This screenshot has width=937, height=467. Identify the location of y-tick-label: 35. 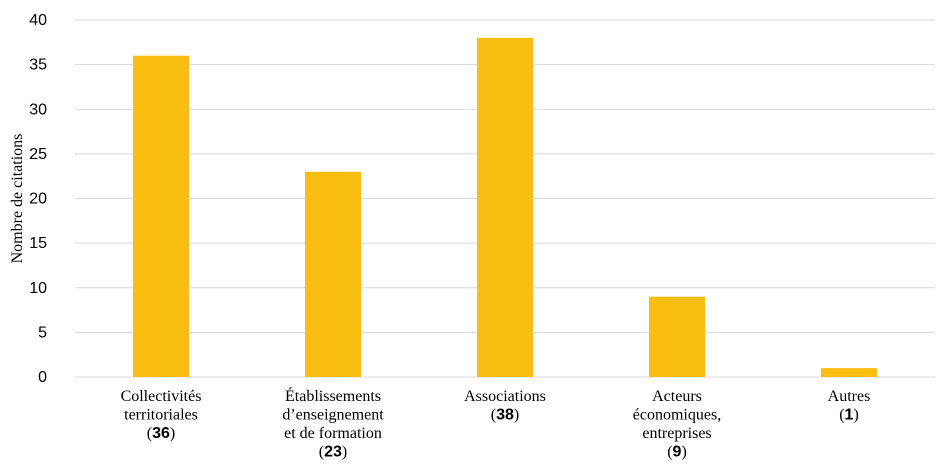
(38, 65).